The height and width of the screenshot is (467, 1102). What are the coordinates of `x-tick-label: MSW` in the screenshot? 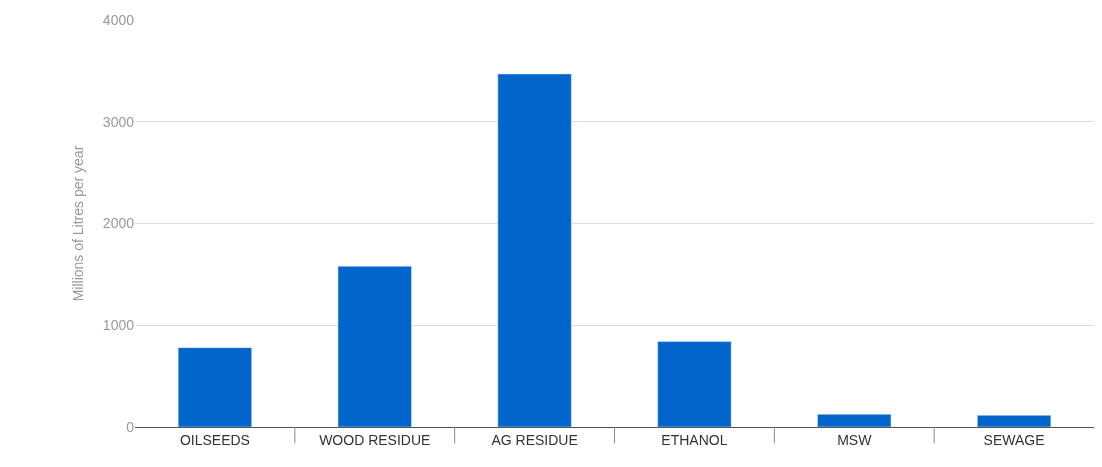 It's located at (855, 439).